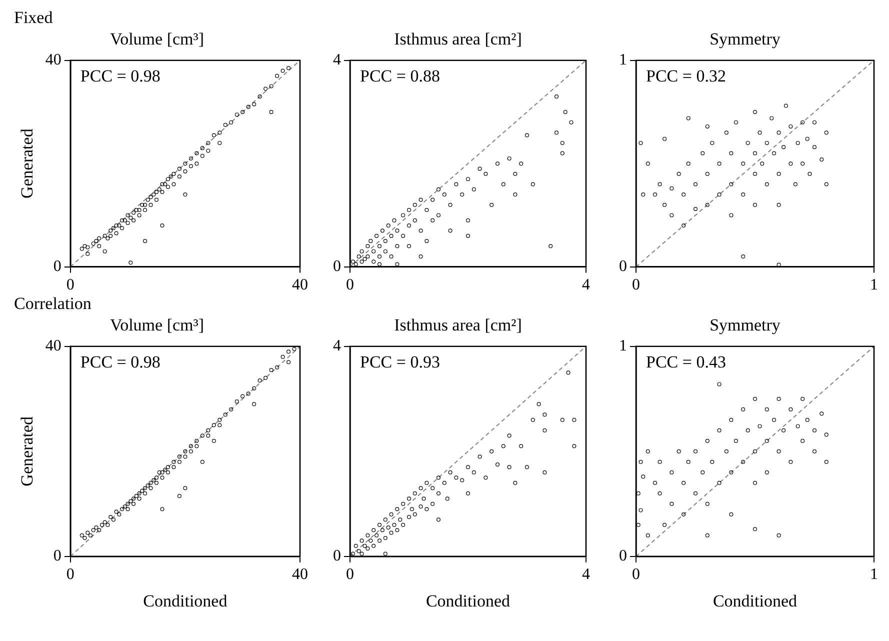 Image resolution: width=889 pixels, height=641 pixels. Describe the element at coordinates (53, 304) in the screenshot. I see `chart-subtitle: Correlation` at that location.